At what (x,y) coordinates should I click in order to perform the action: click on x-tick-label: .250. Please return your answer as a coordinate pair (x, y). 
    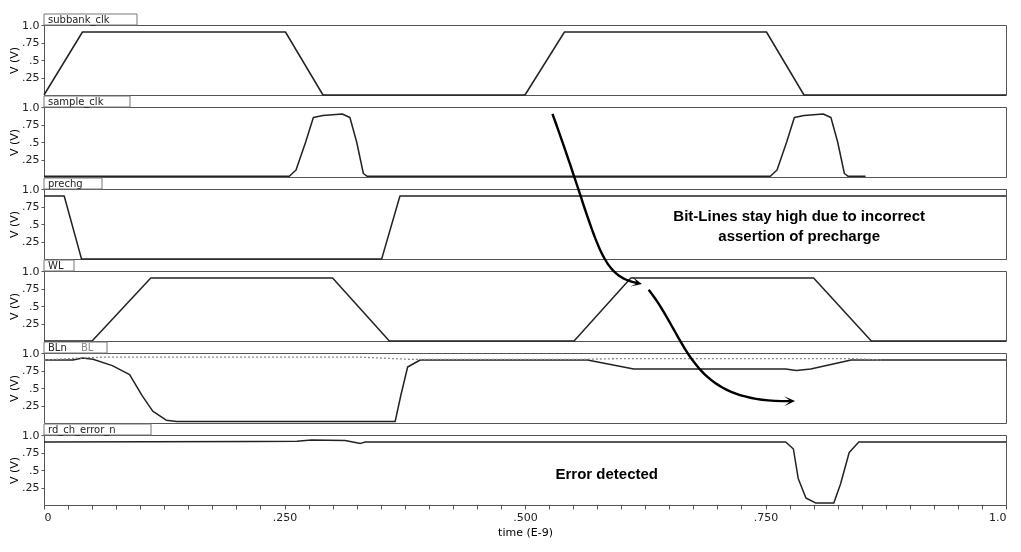
    Looking at the image, I should click on (285, 517).